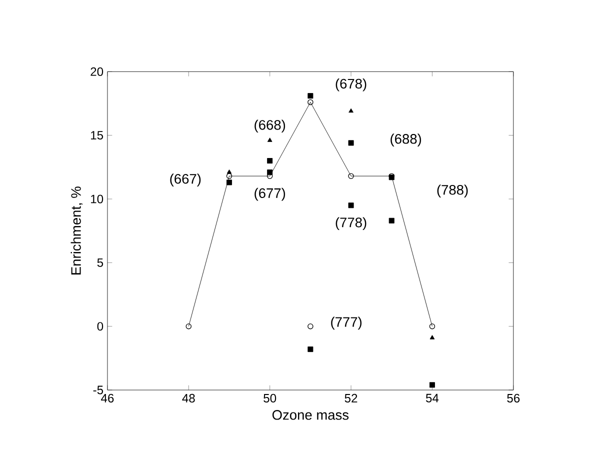 This screenshot has height=450, width=593. Describe the element at coordinates (452, 191) in the screenshot. I see `annotation: (788)` at that location.